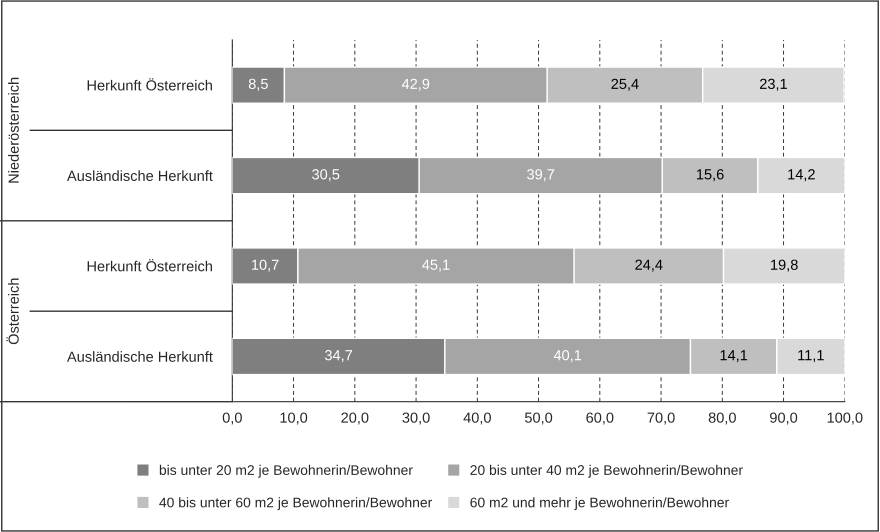 This screenshot has width=880, height=532. Describe the element at coordinates (12, 311) in the screenshot. I see `text: Österreich` at that location.